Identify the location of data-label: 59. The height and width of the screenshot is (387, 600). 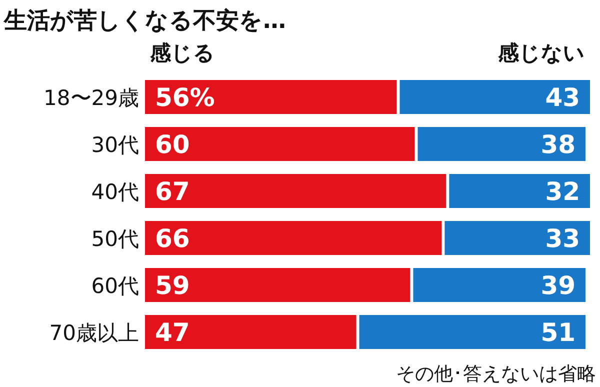
(172, 285).